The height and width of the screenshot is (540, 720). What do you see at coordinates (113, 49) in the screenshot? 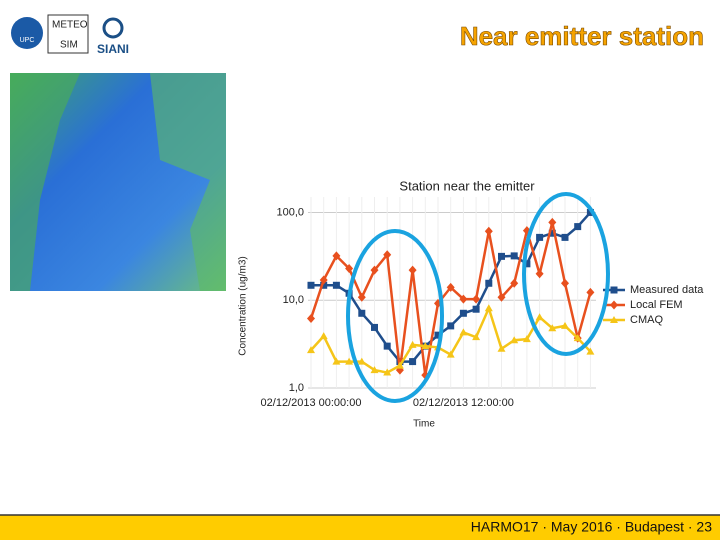
I see `logo-text: SIANI` at bounding box center [113, 49].